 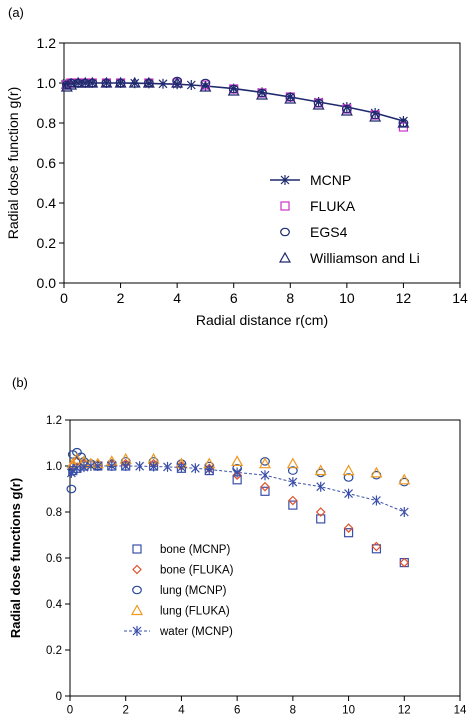 What do you see at coordinates (13, 163) in the screenshot?
I see `y-axis-label: Radial dose function g(r)` at bounding box center [13, 163].